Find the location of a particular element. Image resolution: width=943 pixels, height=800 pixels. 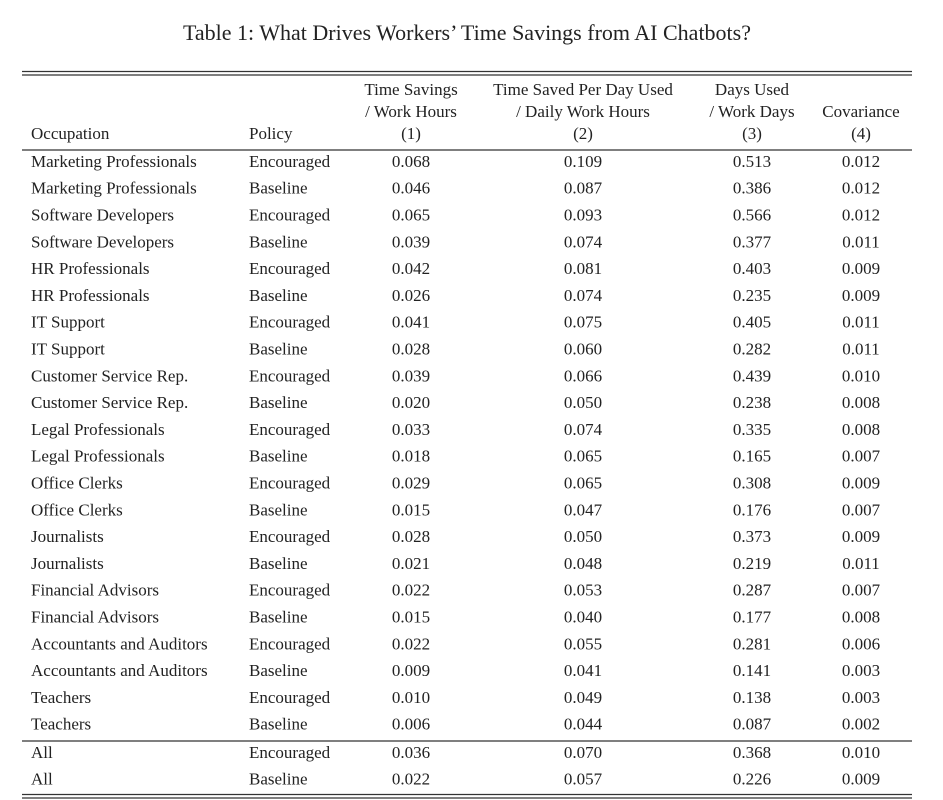

table-cell: 0.047 is located at coordinates (583, 509).